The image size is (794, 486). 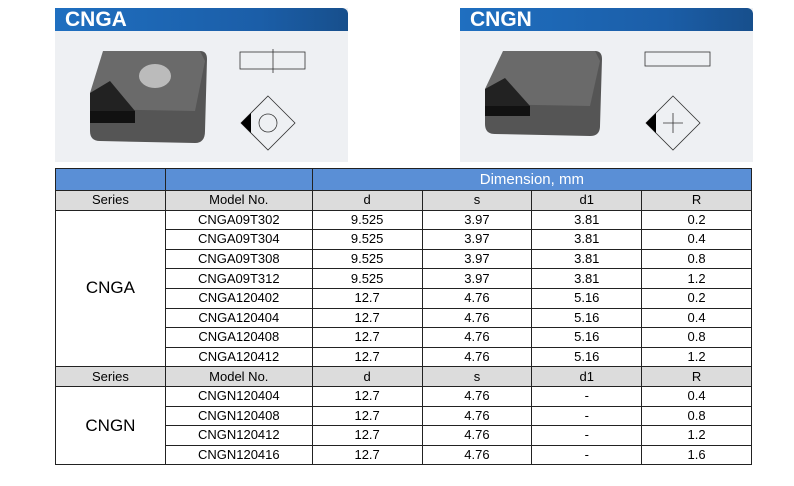 What do you see at coordinates (238, 455) in the screenshot?
I see `table-cell: CNGN120416` at bounding box center [238, 455].